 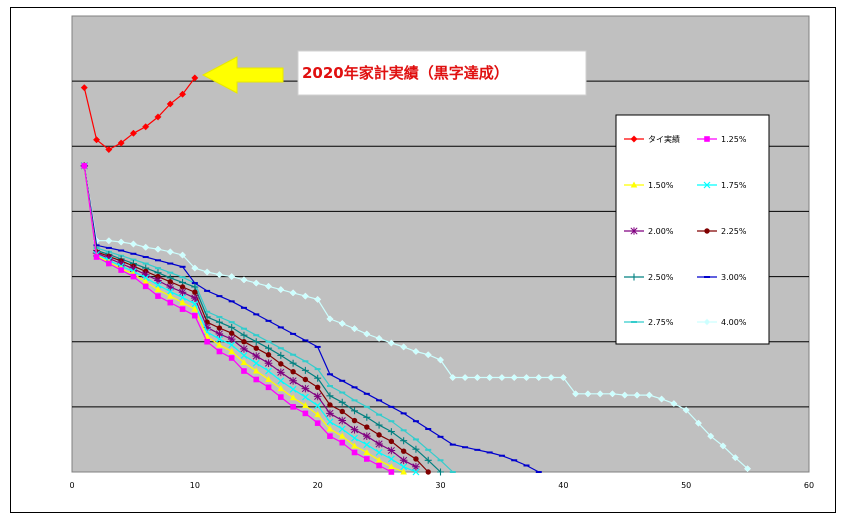 What do you see at coordinates (661, 277) in the screenshot?
I see `legend-label: 2.50%` at bounding box center [661, 277].